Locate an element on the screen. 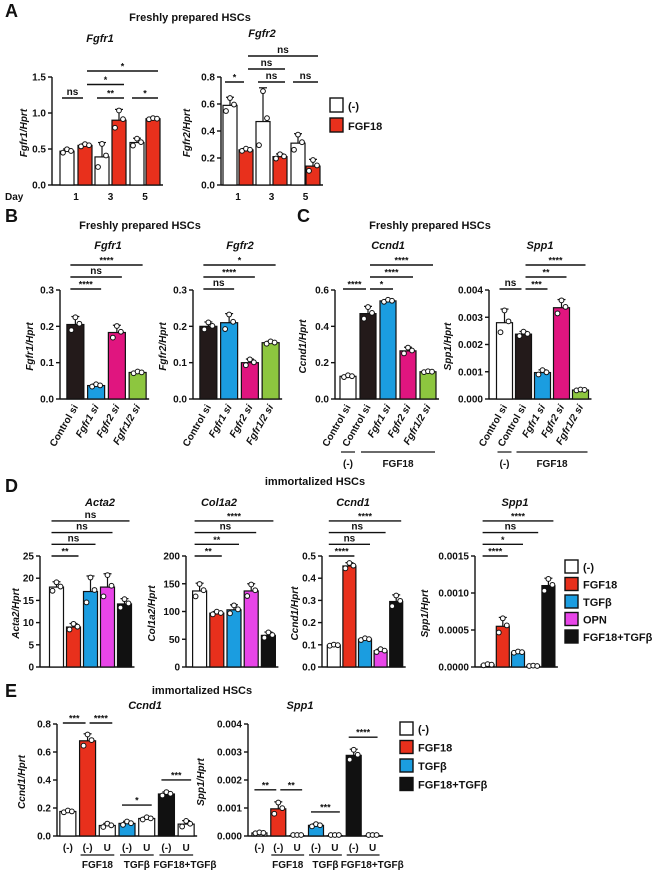 The height and width of the screenshot is (873, 658). x-tick-label: Control si is located at coordinates (197, 426).